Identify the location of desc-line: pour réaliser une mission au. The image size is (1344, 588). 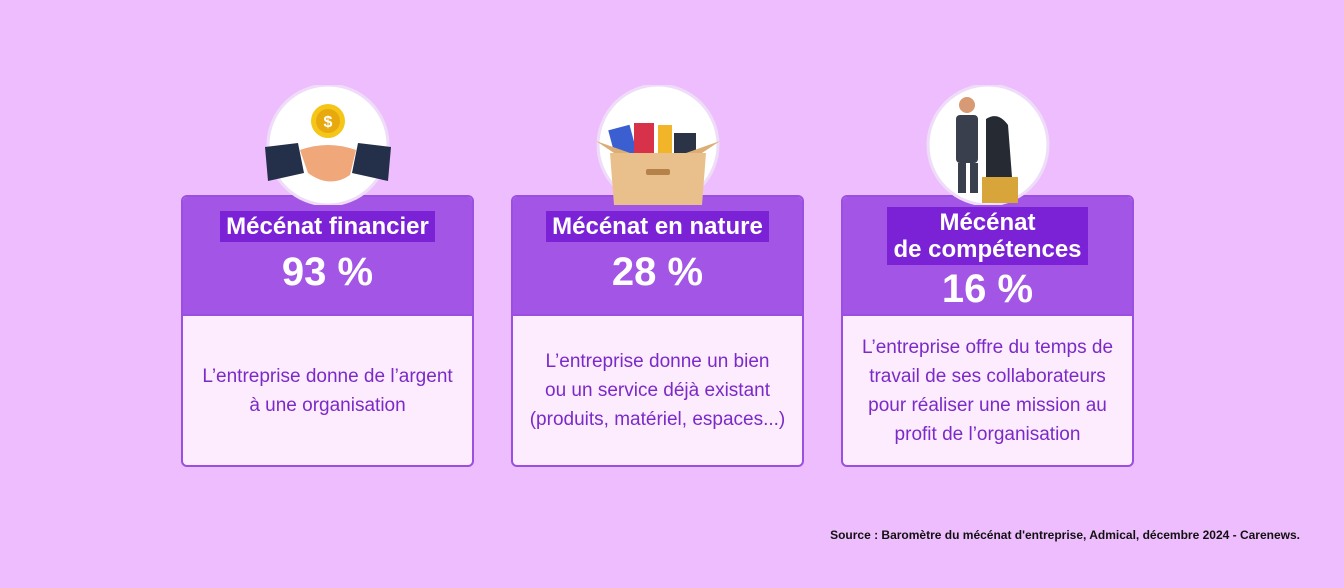
(987, 405).